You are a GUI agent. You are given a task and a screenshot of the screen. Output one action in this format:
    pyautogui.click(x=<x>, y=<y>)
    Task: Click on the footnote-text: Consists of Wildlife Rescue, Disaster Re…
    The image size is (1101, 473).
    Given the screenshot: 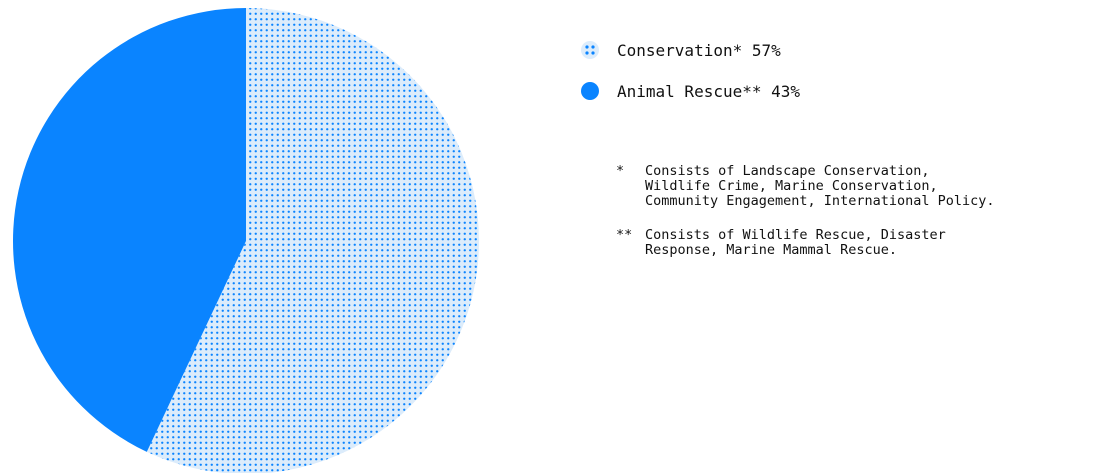 What is the action you would take?
    pyautogui.click(x=795, y=242)
    